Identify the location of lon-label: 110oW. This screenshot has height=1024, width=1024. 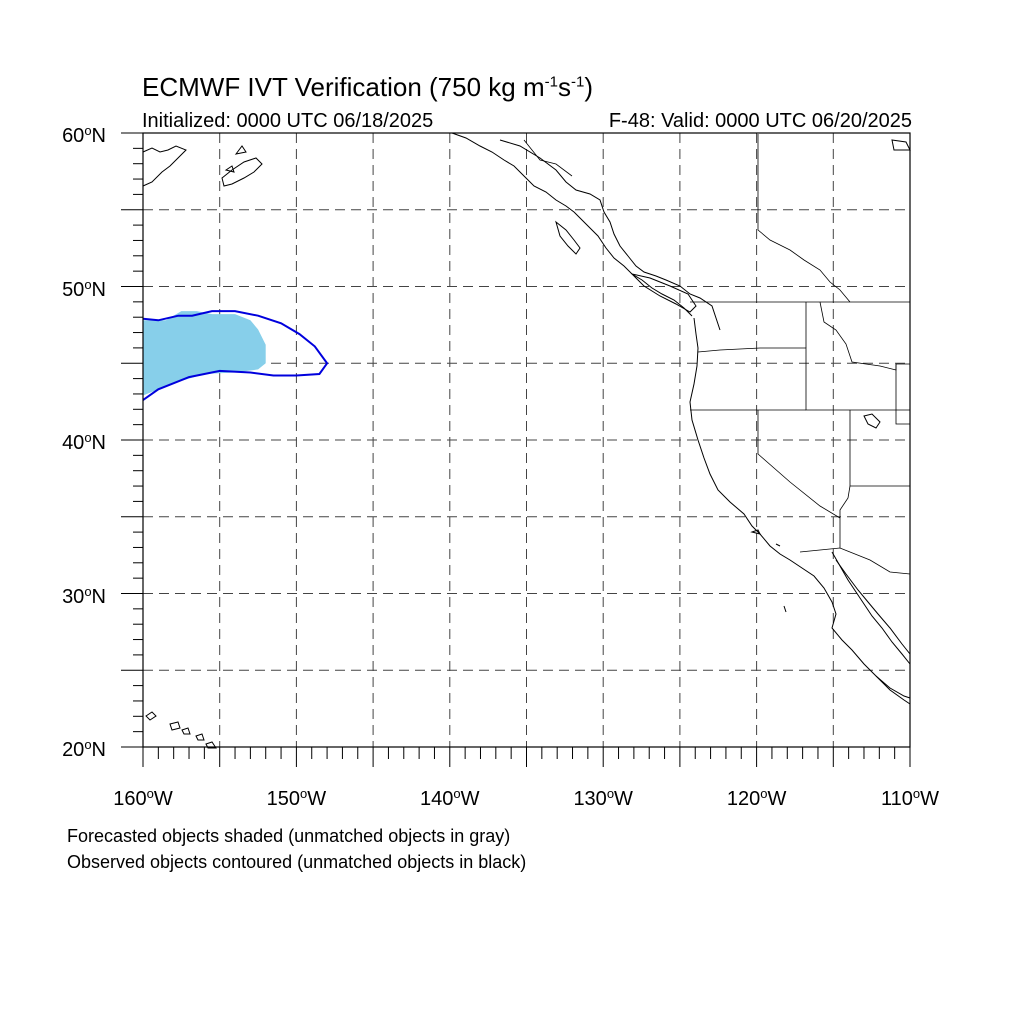
(909, 798).